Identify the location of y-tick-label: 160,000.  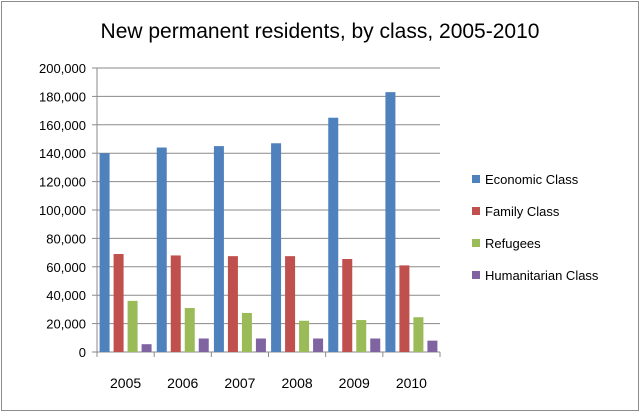
(62, 125).